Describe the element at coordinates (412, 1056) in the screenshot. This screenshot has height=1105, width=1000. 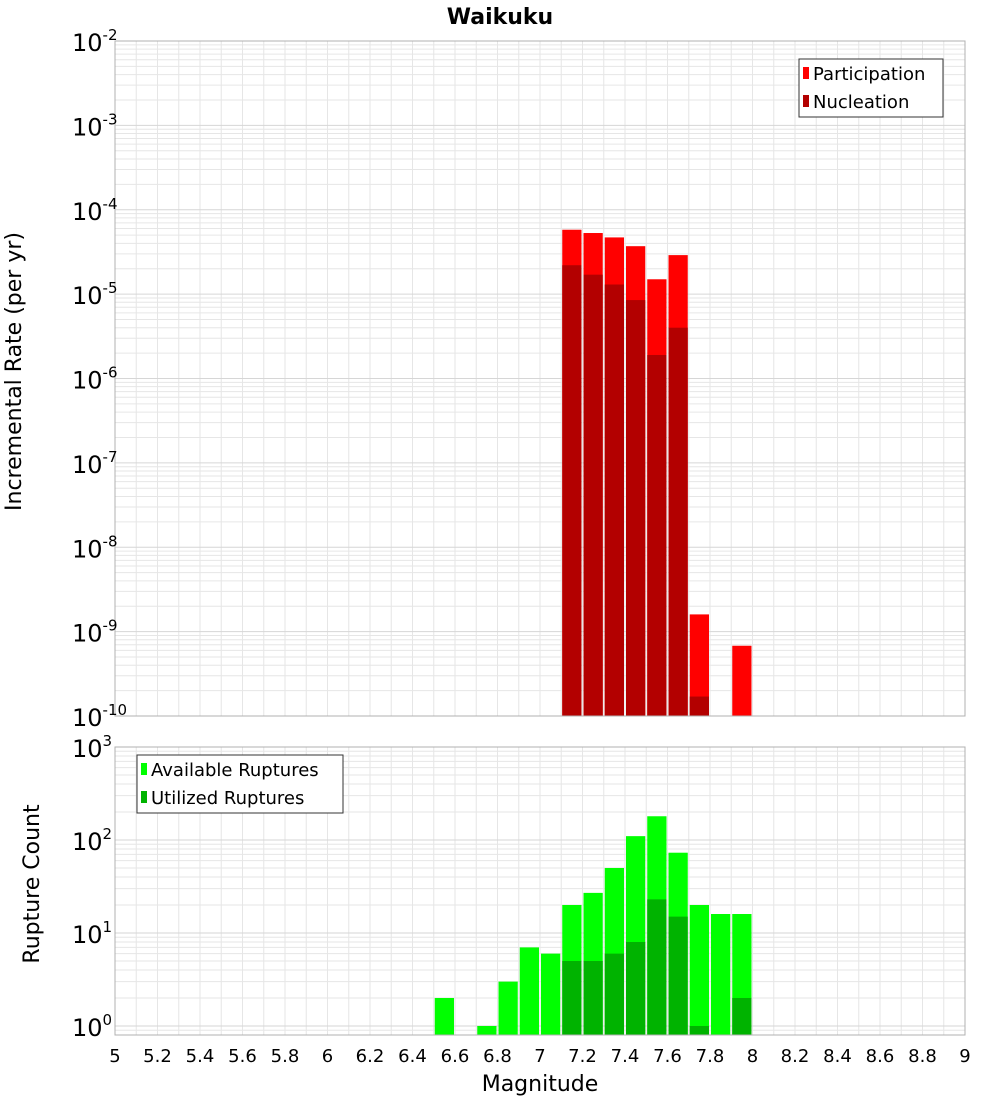
I see `x-tick-label: 6.4` at that location.